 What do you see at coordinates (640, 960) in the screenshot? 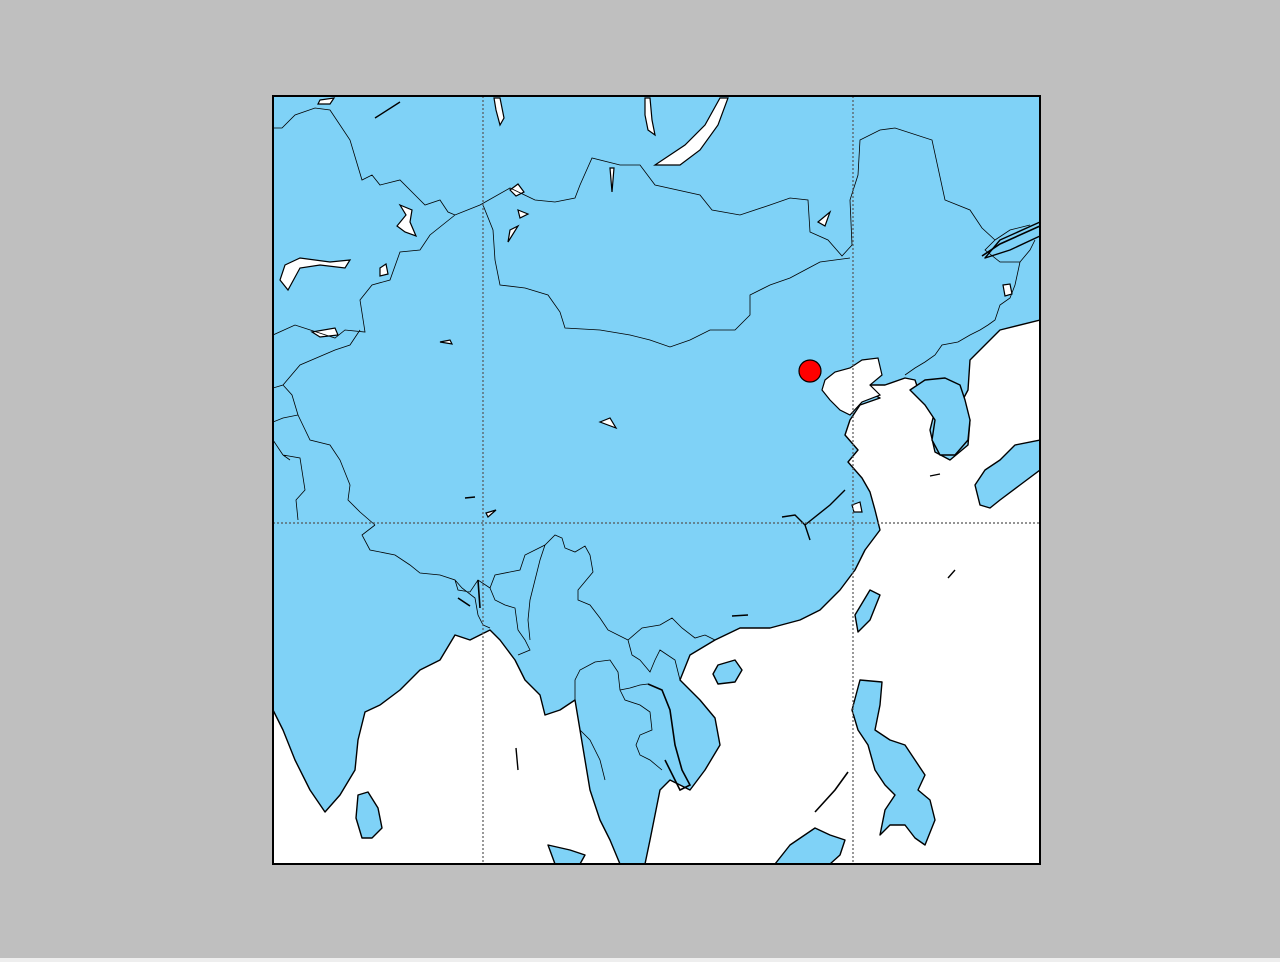
I see `figure-bottom-strip` at bounding box center [640, 960].